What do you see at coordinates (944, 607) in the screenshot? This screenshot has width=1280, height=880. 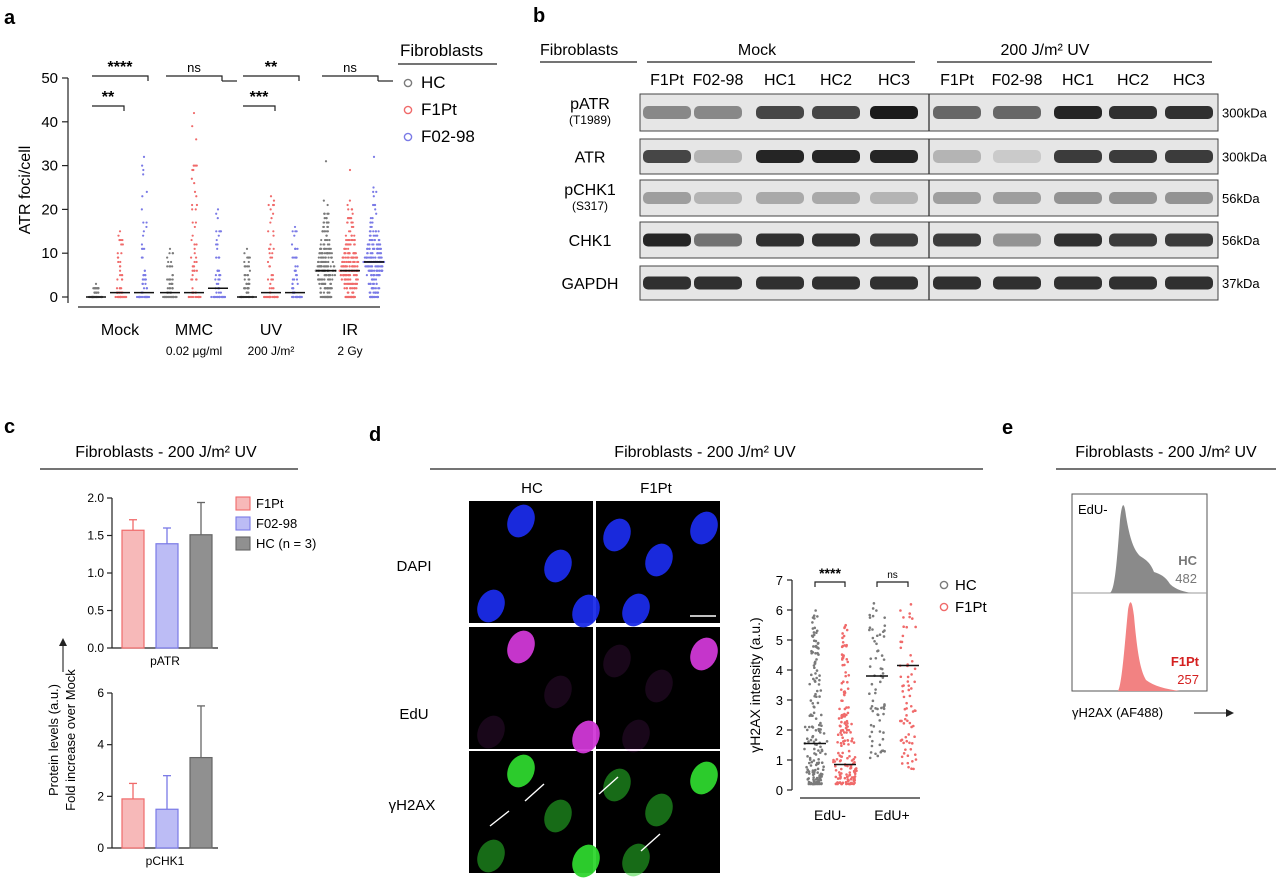 I see `d-legend-marker` at bounding box center [944, 607].